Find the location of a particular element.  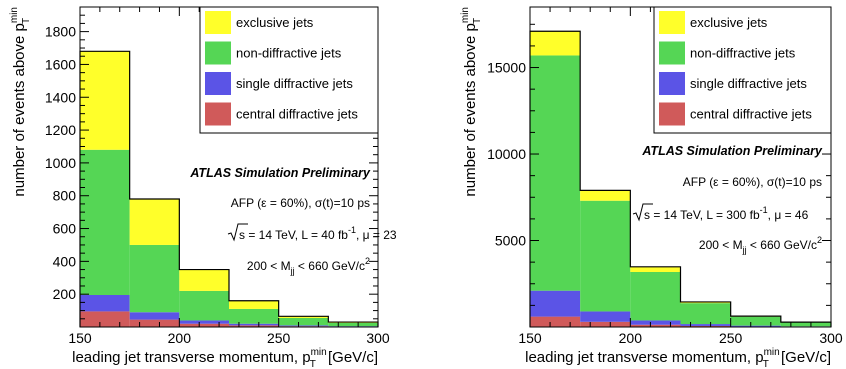

y-tick-label: 1400 is located at coordinates (60, 97).